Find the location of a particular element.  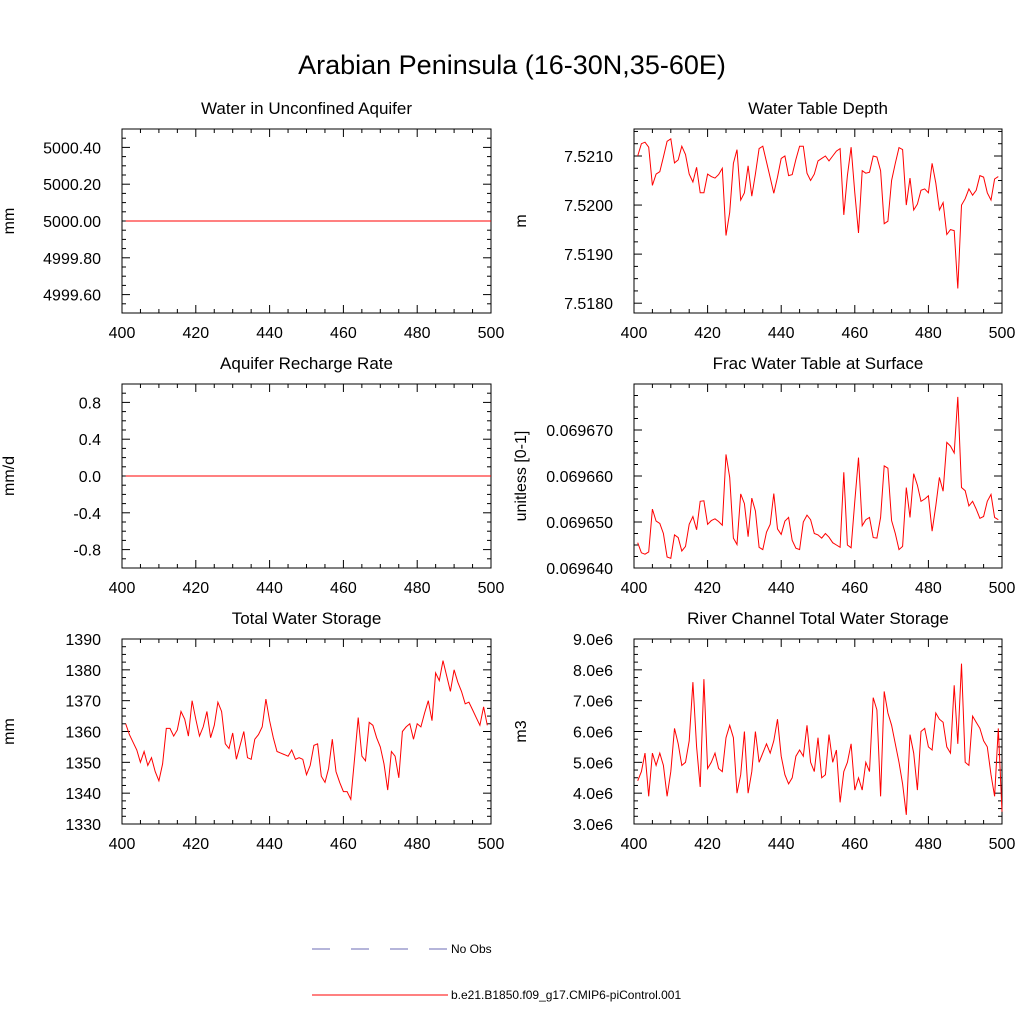

legend-label-series: b.e21.B1850.f09_g17.CMIP6-piControl.001 is located at coordinates (566, 995).